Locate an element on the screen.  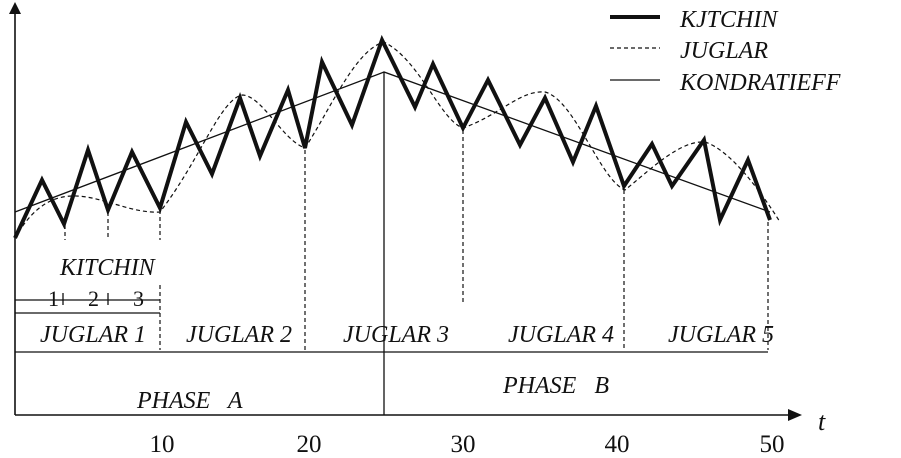
kitchin-number-3: 3 is located at coordinates (138, 298).